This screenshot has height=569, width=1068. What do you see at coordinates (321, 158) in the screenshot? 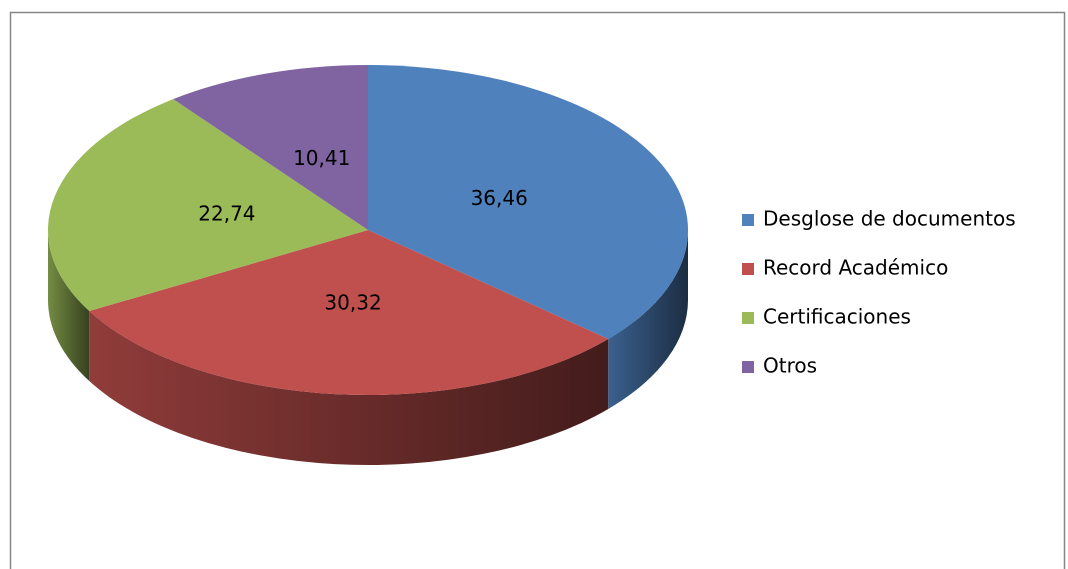
I see `data-label: 10,41` at bounding box center [321, 158].